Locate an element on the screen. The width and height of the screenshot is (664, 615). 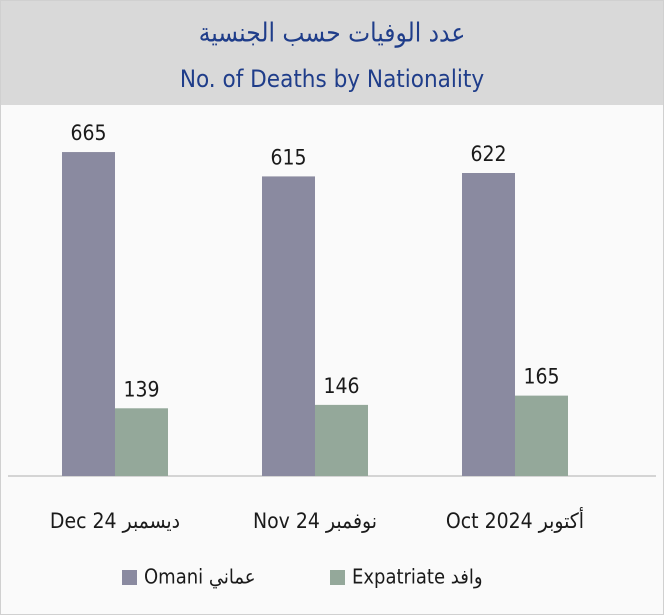
value-label: 665 is located at coordinates (88, 133).